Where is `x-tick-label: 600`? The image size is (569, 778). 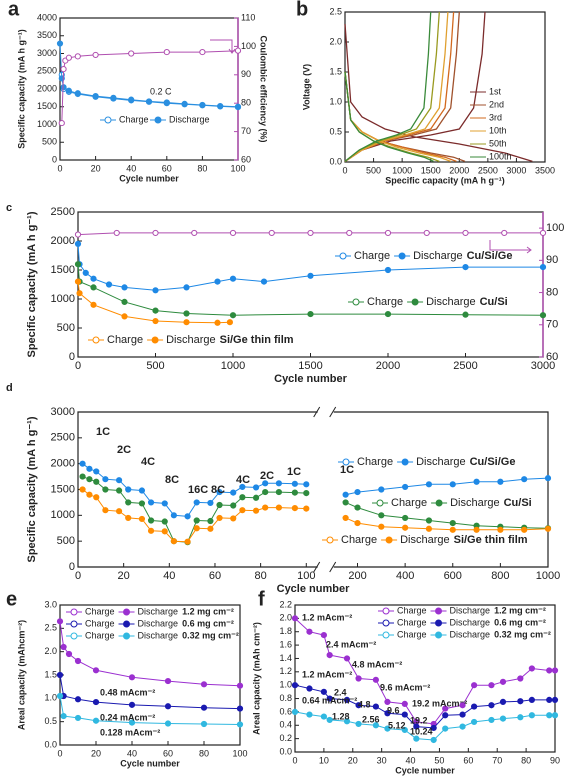 x-tick-label: 600 is located at coordinates (453, 576).